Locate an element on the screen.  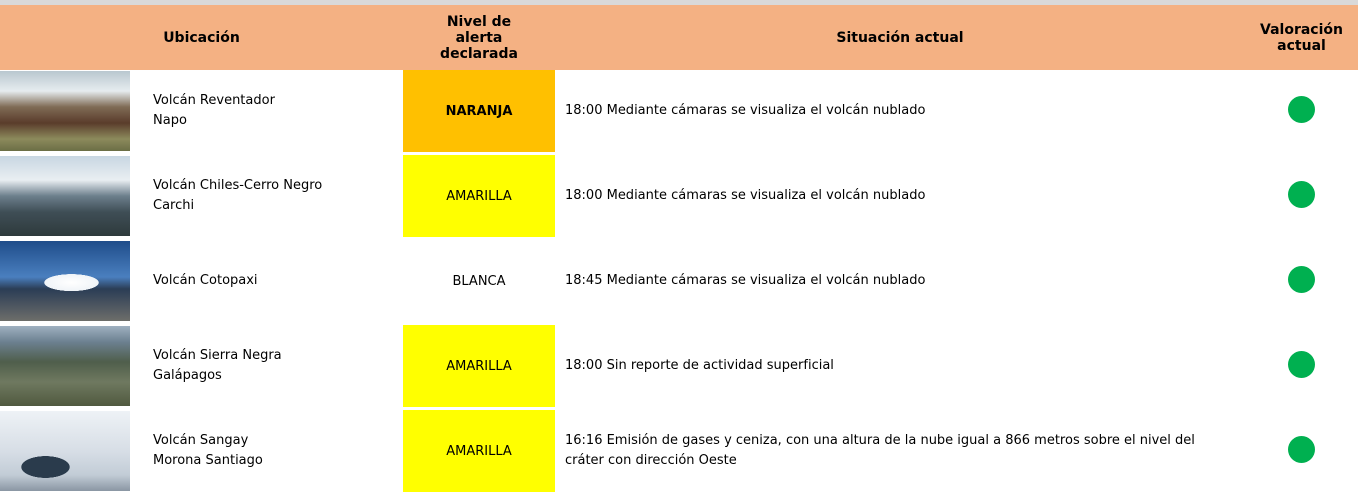
province-name: Galápagos is located at coordinates (187, 375).